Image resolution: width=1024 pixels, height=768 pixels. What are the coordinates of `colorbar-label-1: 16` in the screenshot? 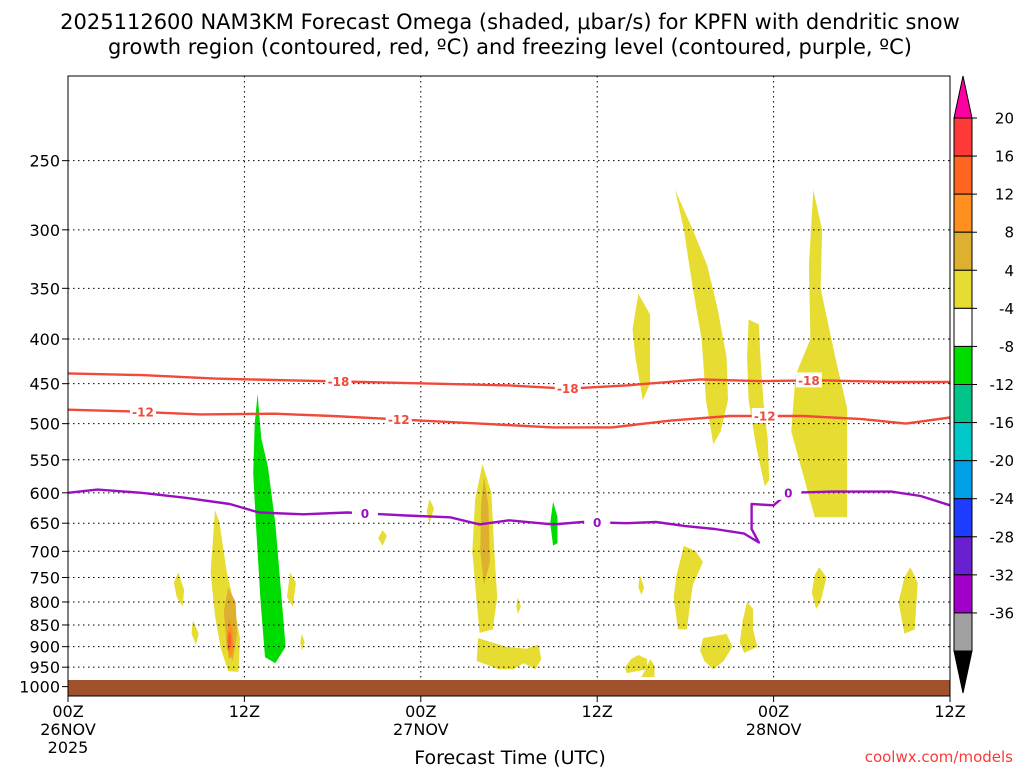 It's located at (1004, 157).